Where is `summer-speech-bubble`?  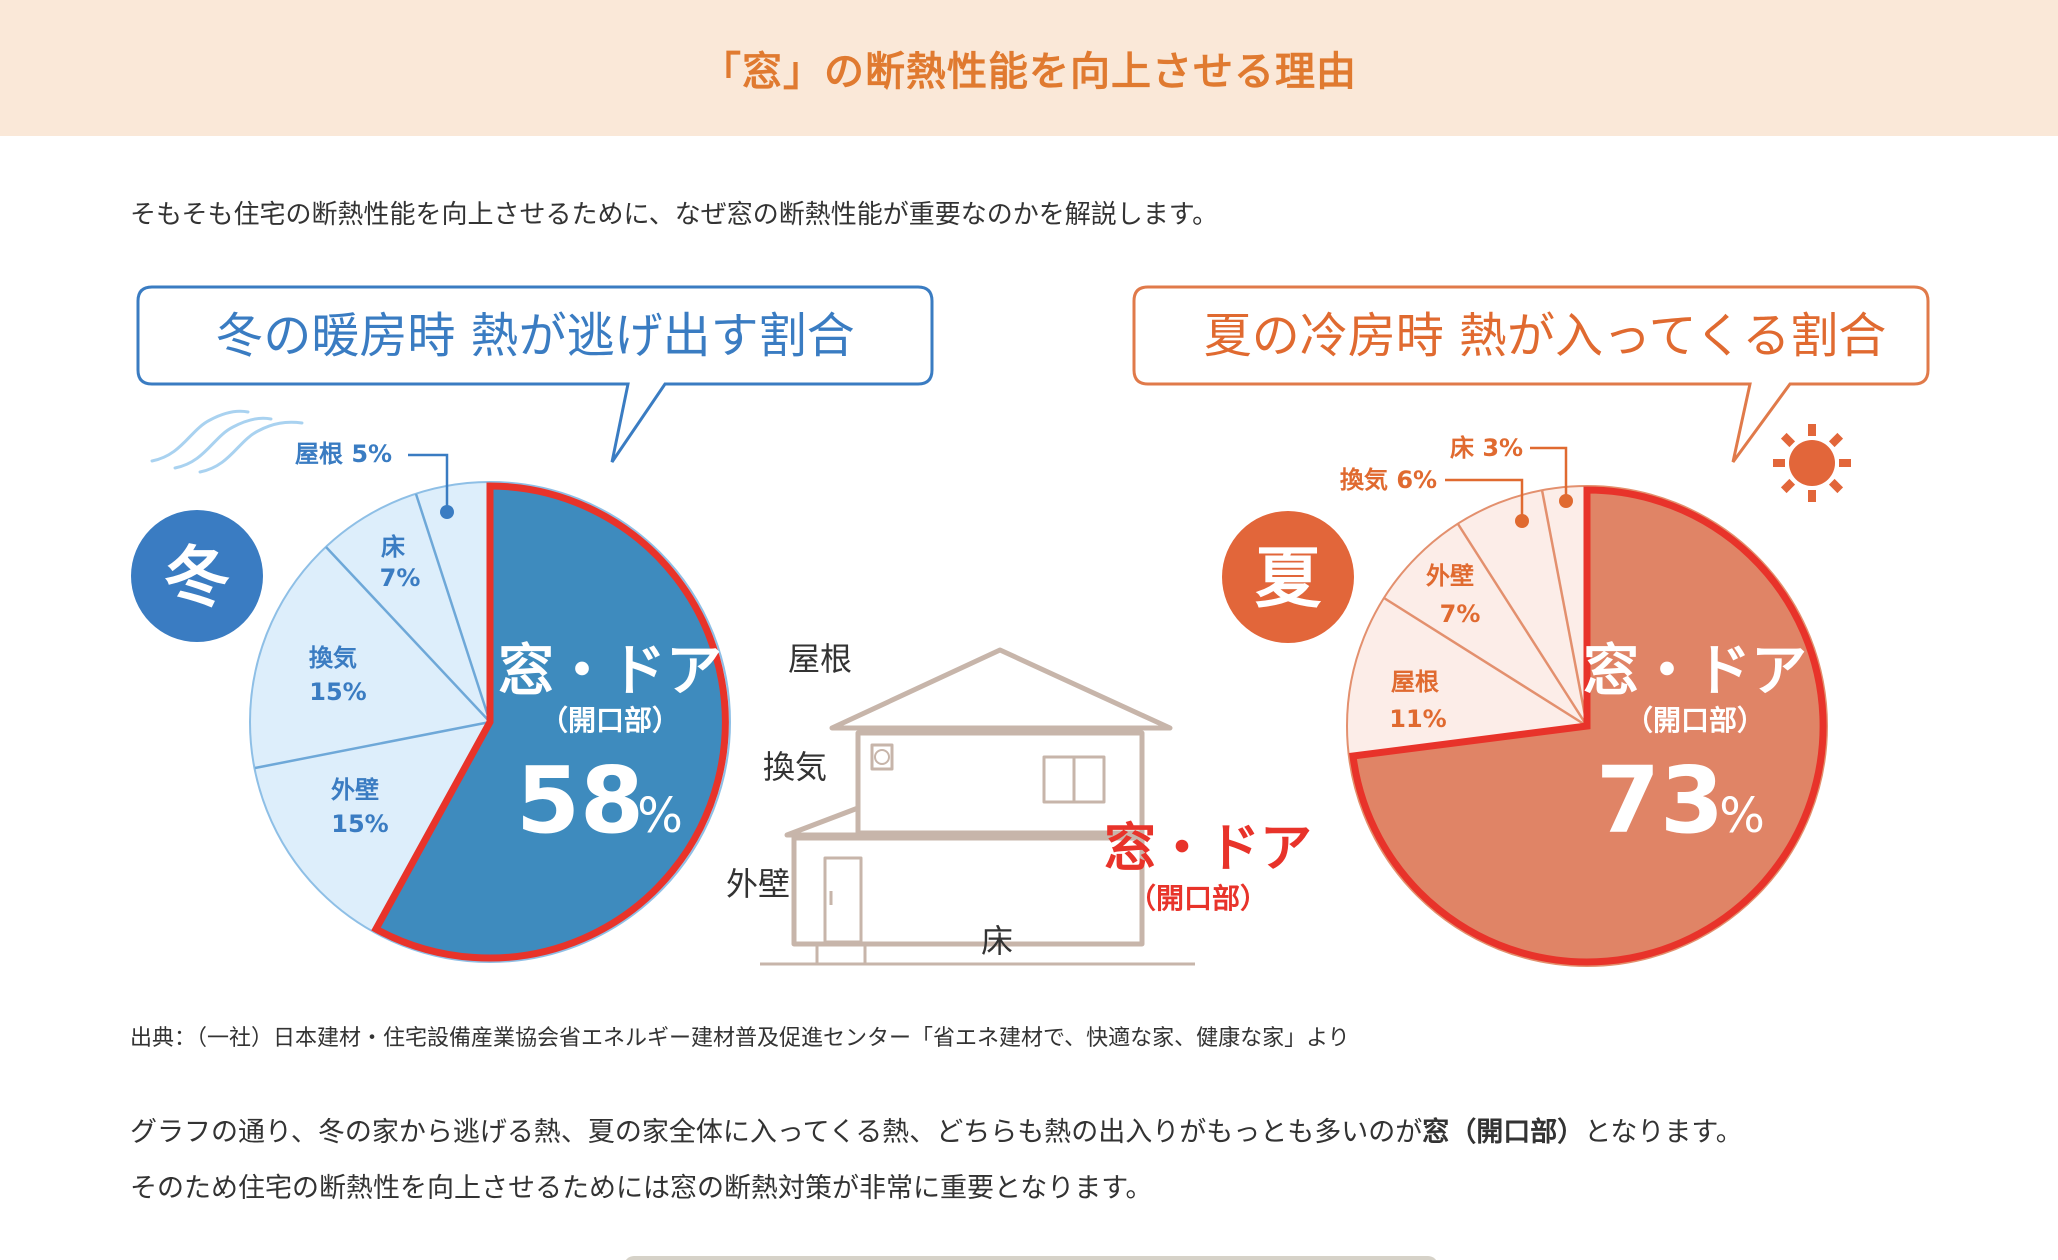
summer-speech-bubble is located at coordinates (1531, 374).